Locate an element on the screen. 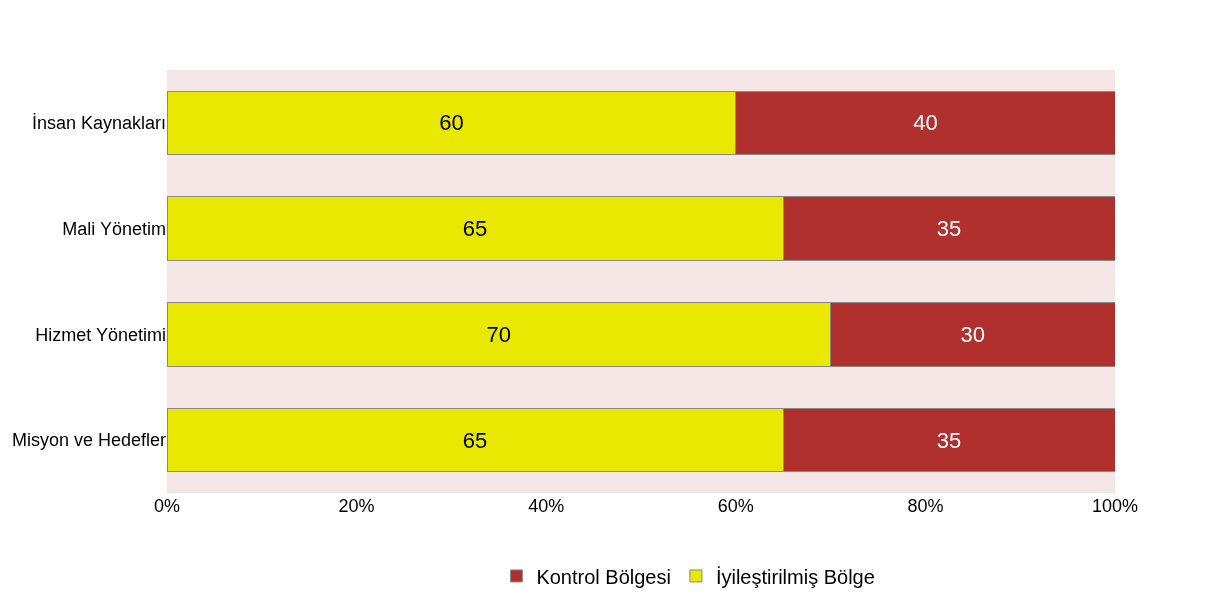 This screenshot has height=608, width=1215. data-label: 60 is located at coordinates (451, 123).